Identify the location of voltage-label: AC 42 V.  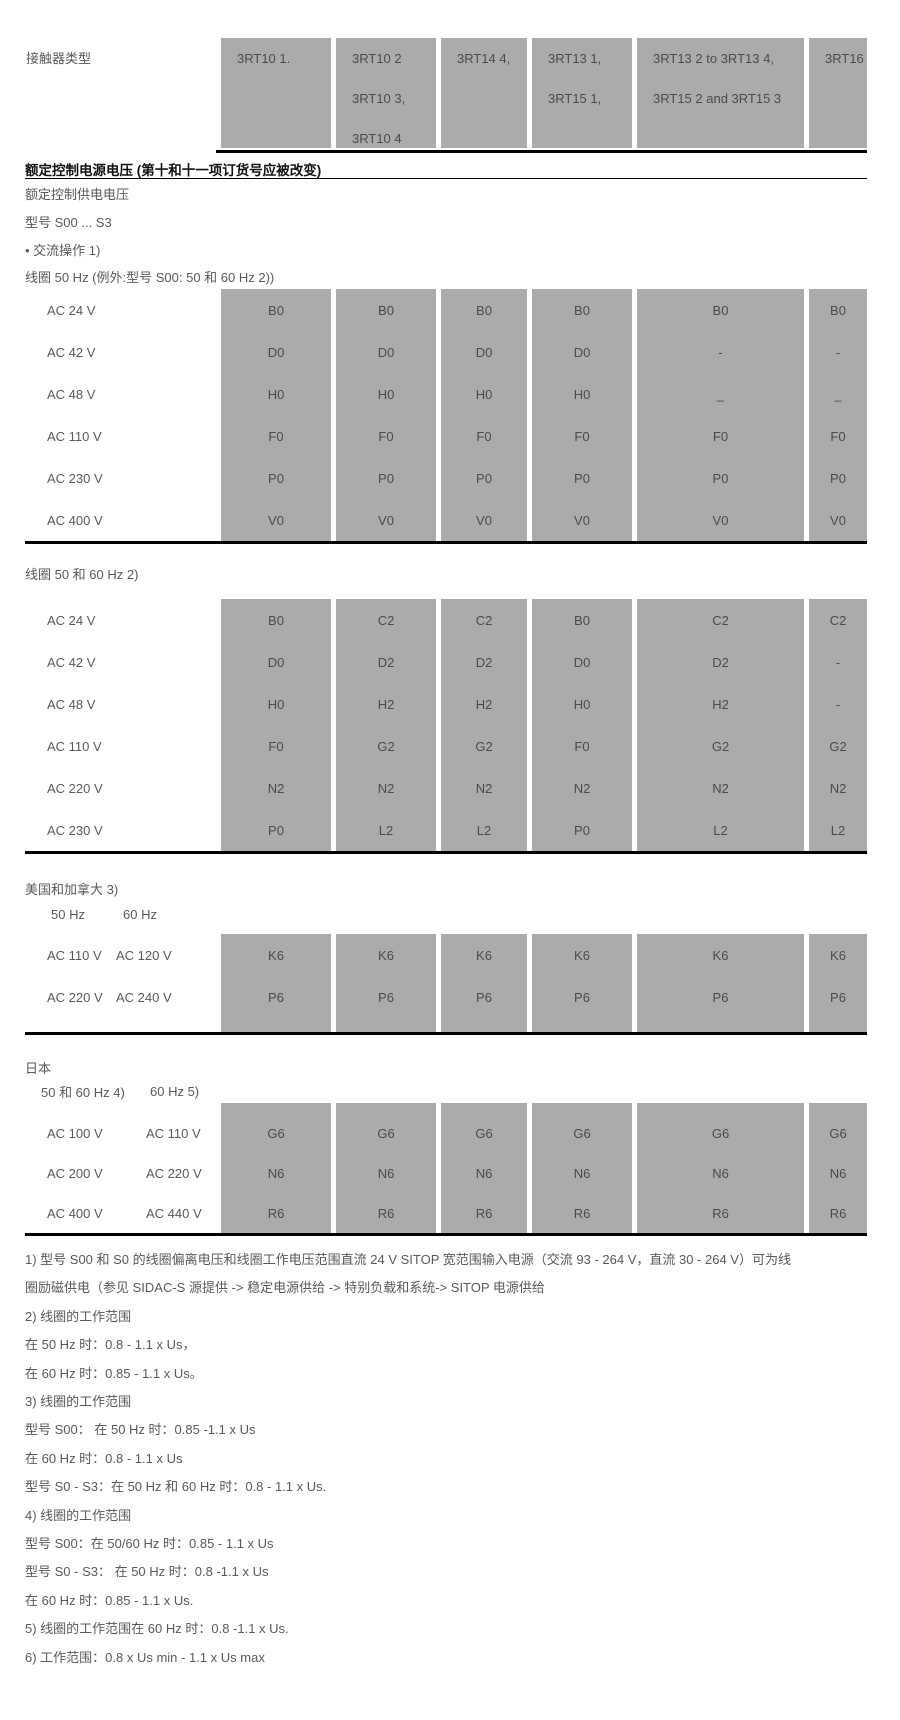
(120, 352).